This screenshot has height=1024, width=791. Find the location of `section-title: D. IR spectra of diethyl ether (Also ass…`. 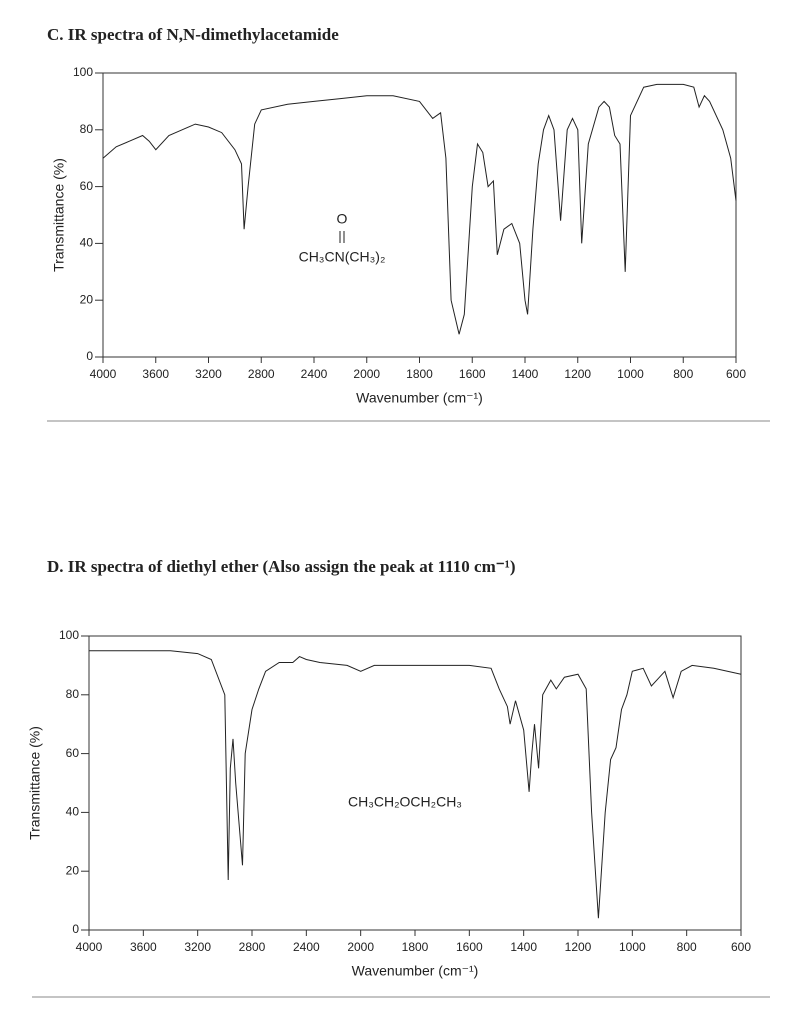

section-title: D. IR spectra of diethyl ether (Also ass… is located at coordinates (281, 566).